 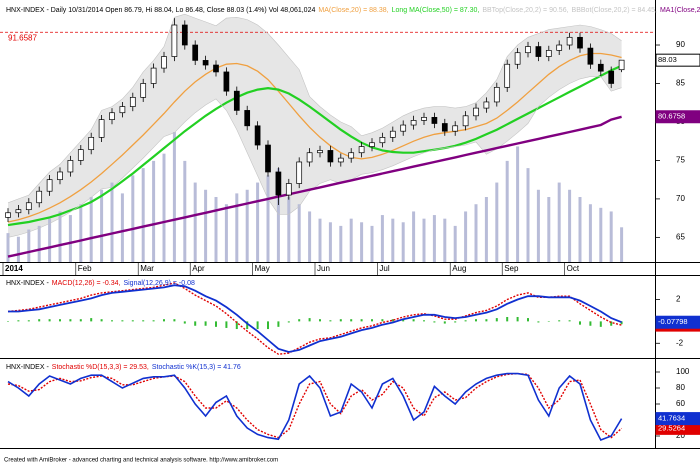 What do you see at coordinates (27, 283) in the screenshot?
I see `legend-entry: HNX-INDEX -` at bounding box center [27, 283].